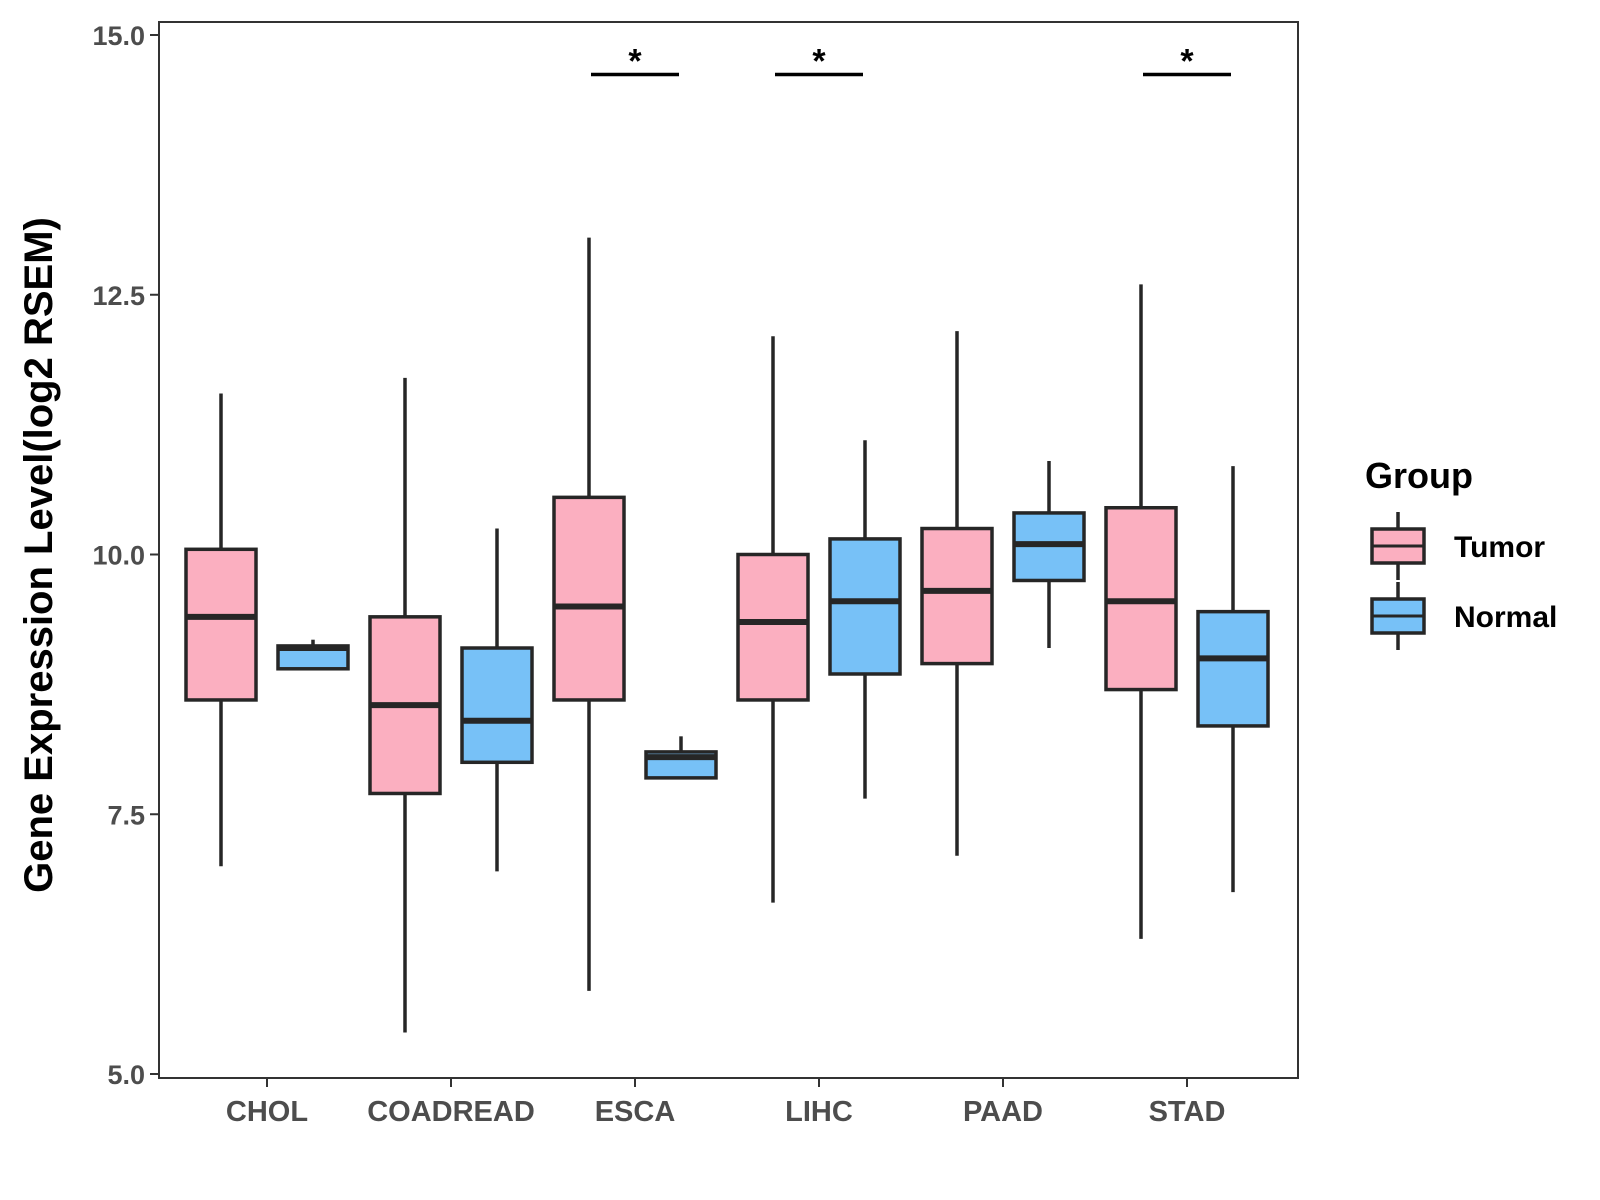 The height and width of the screenshot is (1200, 1600). Describe the element at coordinates (1187, 1112) in the screenshot. I see `x-tick-label-stad: STAD` at that location.